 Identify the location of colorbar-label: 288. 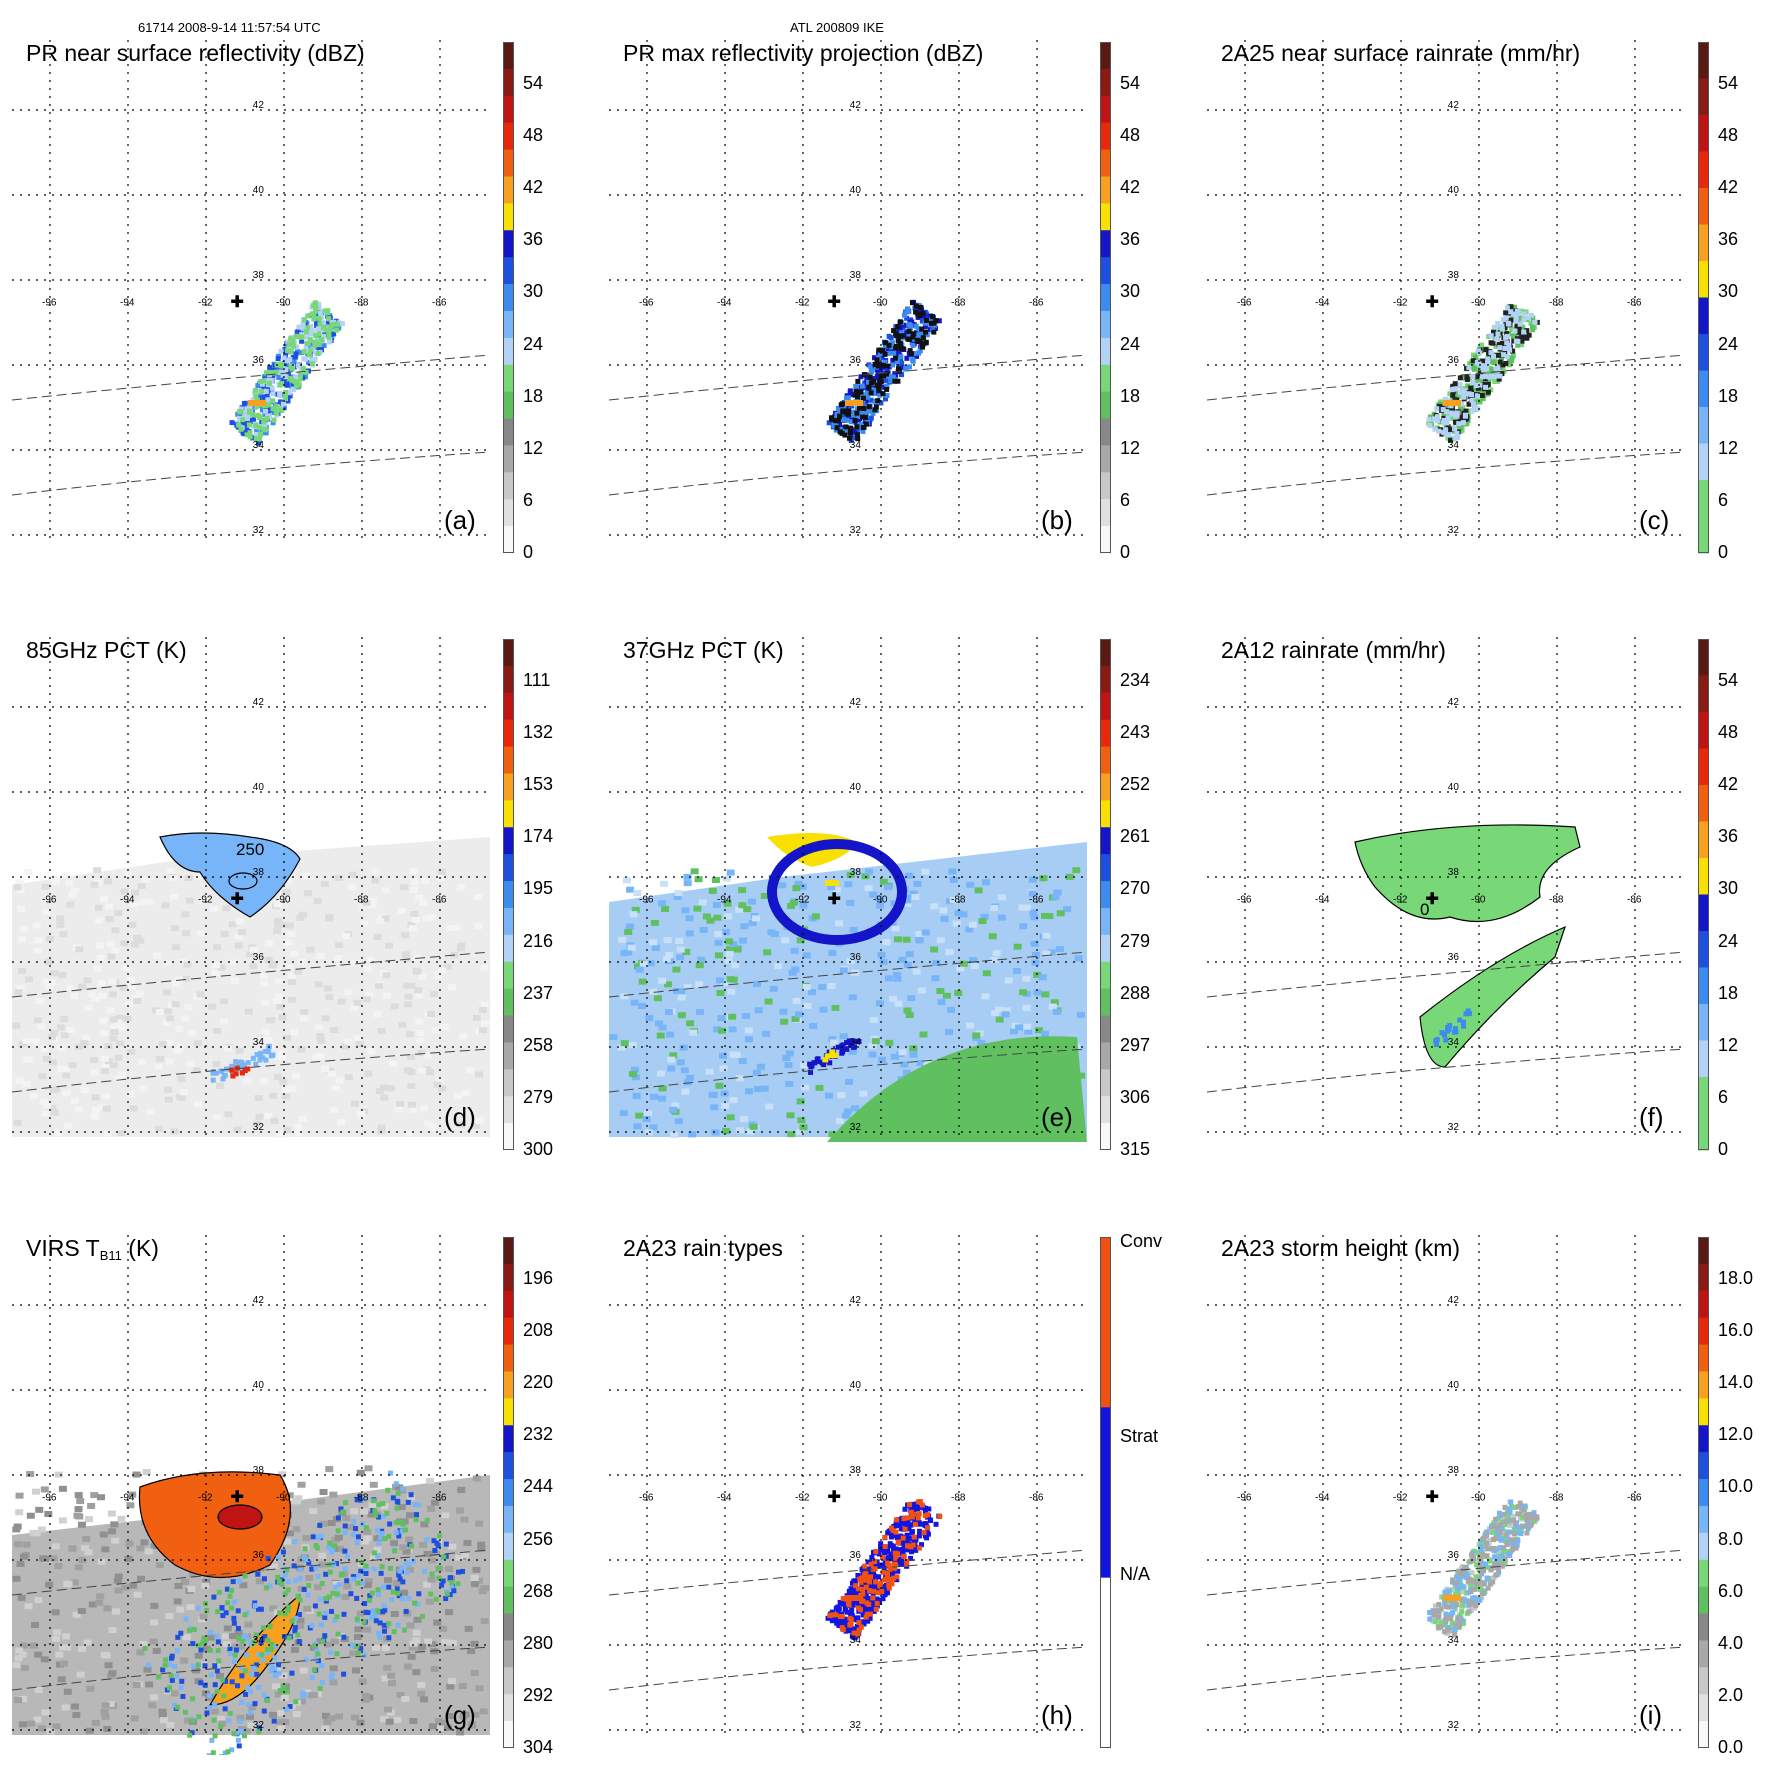
(1135, 992).